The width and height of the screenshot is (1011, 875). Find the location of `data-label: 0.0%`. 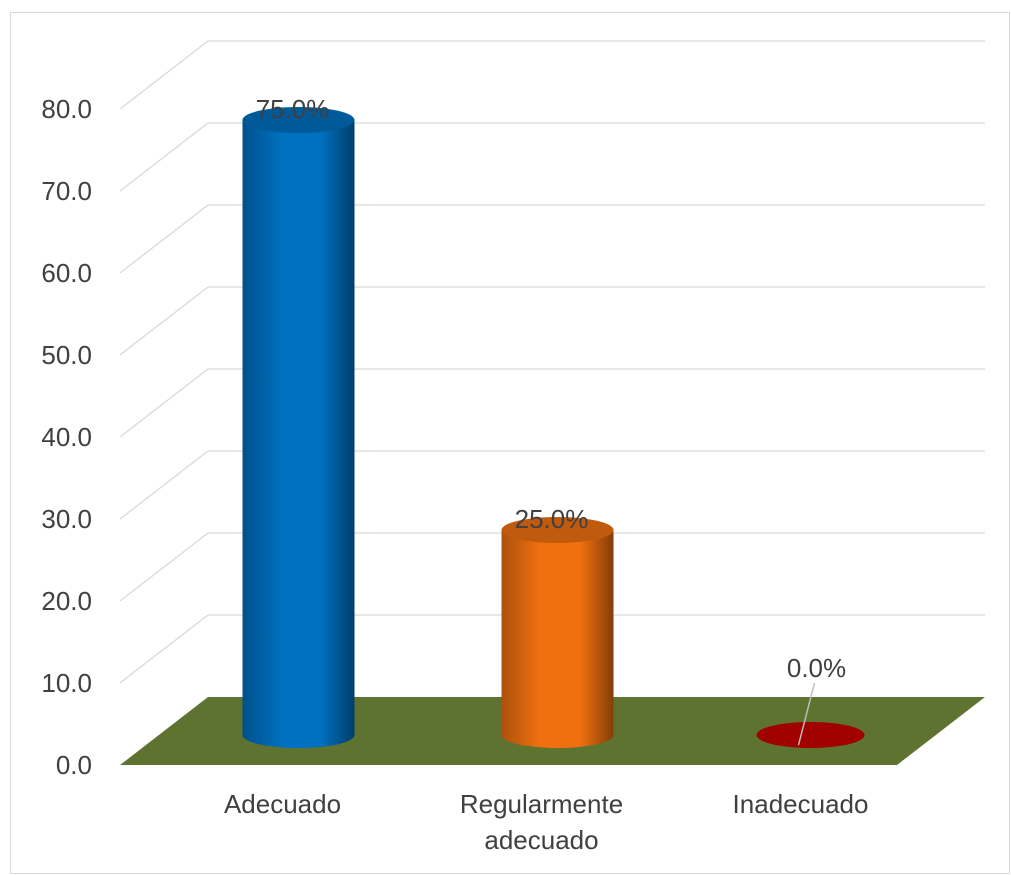

data-label: 0.0% is located at coordinates (816, 668).